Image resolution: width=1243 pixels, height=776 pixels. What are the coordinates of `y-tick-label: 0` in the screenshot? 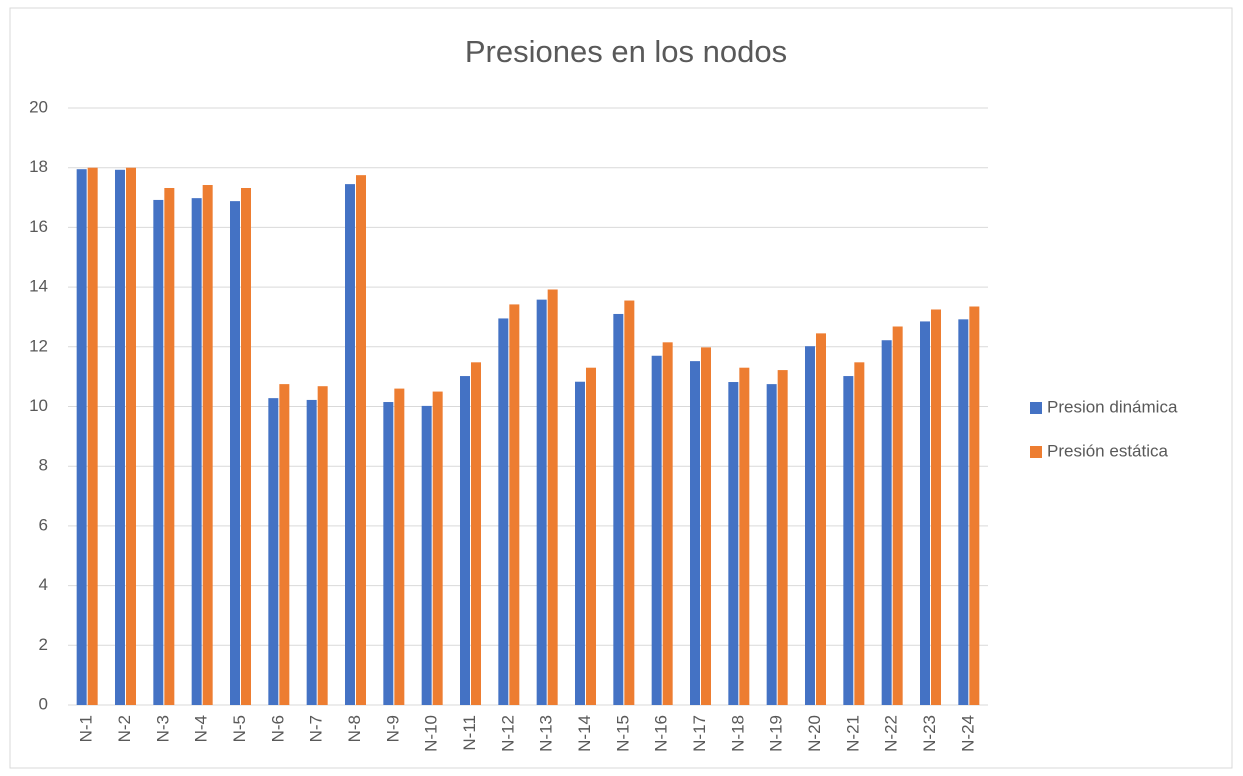 It's located at (43, 703).